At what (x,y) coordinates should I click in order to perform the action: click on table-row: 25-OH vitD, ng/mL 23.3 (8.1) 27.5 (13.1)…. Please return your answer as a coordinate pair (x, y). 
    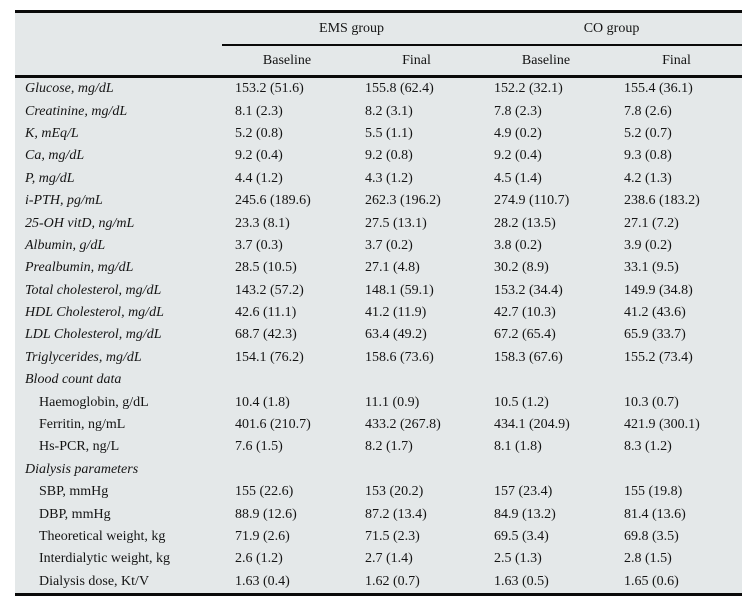
    Looking at the image, I should click on (378, 223).